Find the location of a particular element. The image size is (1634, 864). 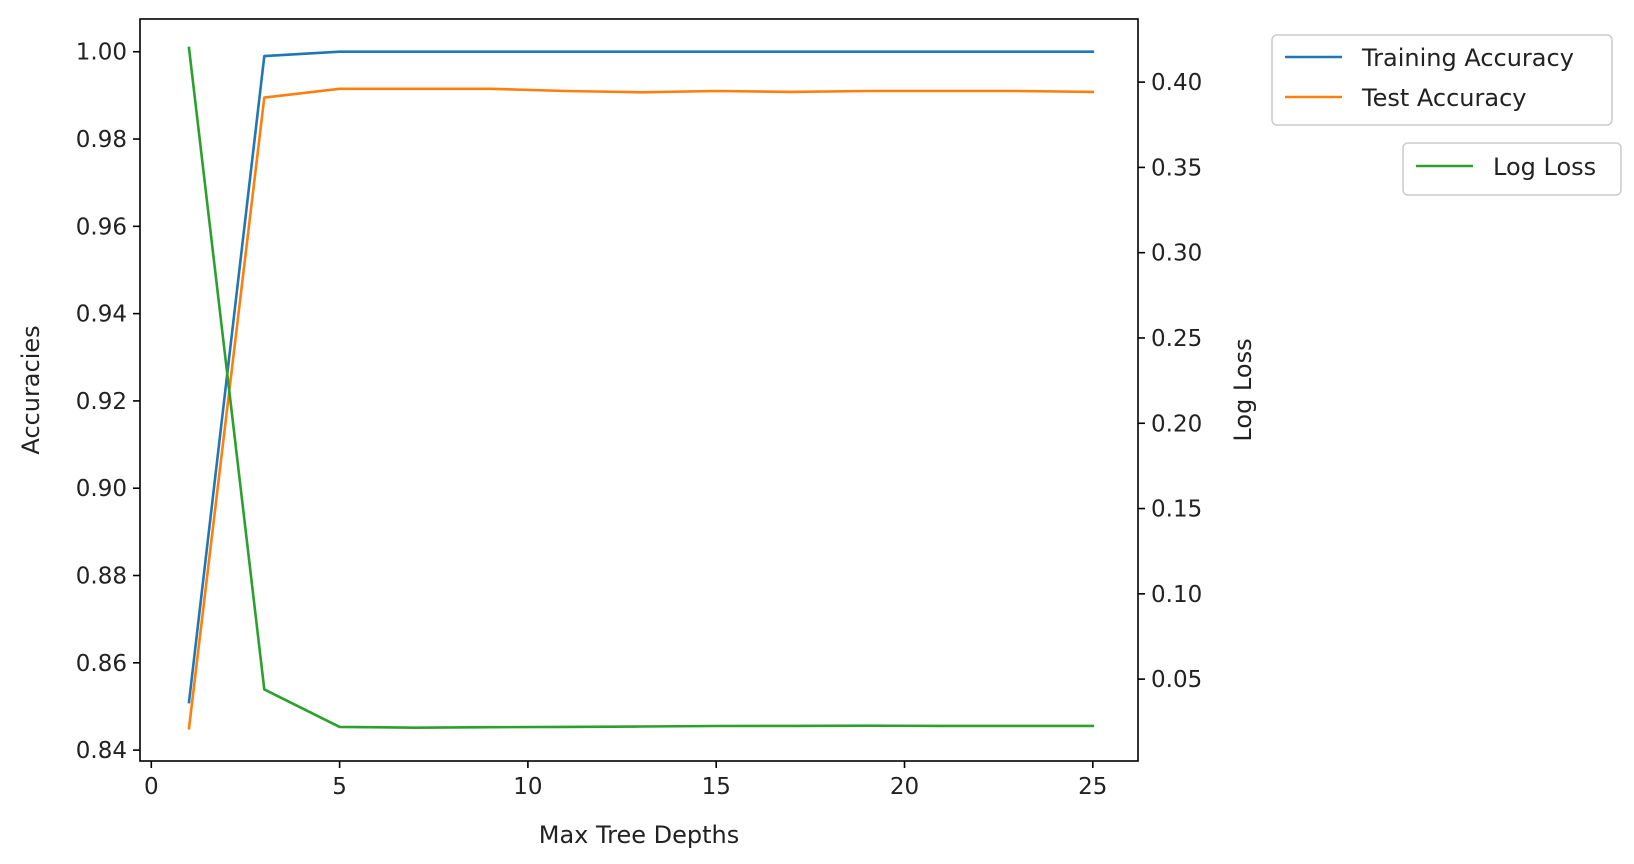

x-tick-label: 10 is located at coordinates (527, 787).